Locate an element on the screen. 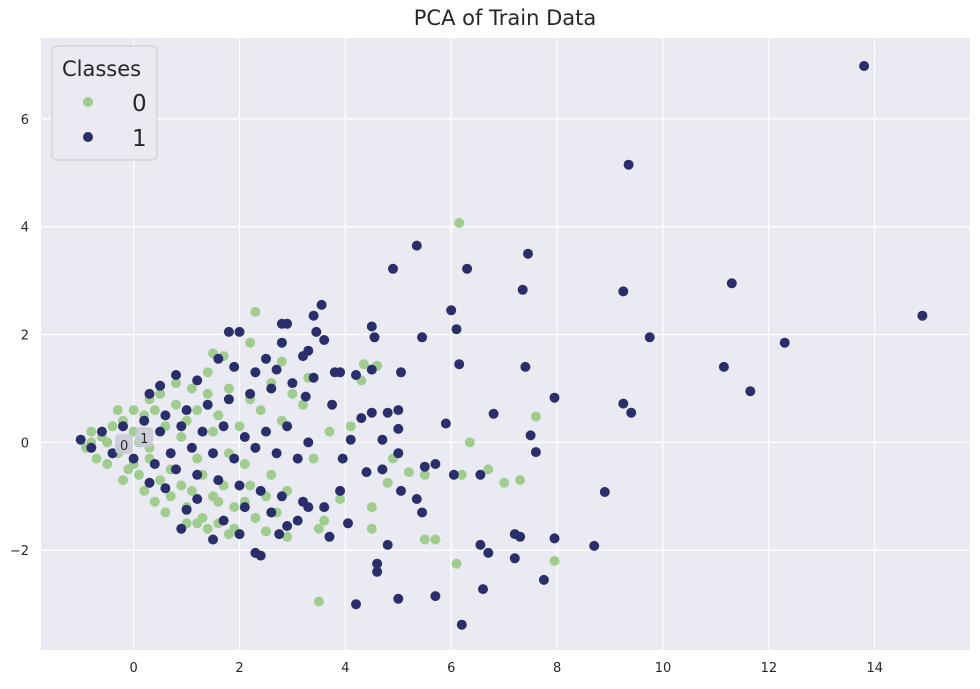 Image resolution: width=980 pixels, height=689 pixels. x-tick-label: 0 is located at coordinates (133, 668).